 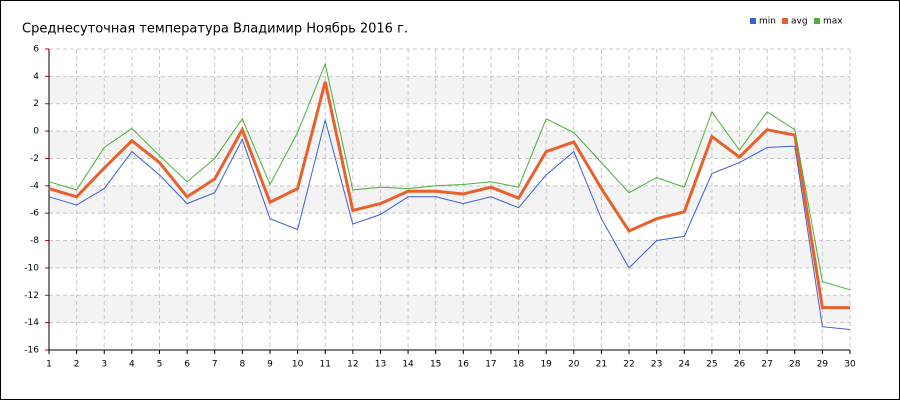 What do you see at coordinates (31, 323) in the screenshot?
I see `y-tick-label: -14` at bounding box center [31, 323].